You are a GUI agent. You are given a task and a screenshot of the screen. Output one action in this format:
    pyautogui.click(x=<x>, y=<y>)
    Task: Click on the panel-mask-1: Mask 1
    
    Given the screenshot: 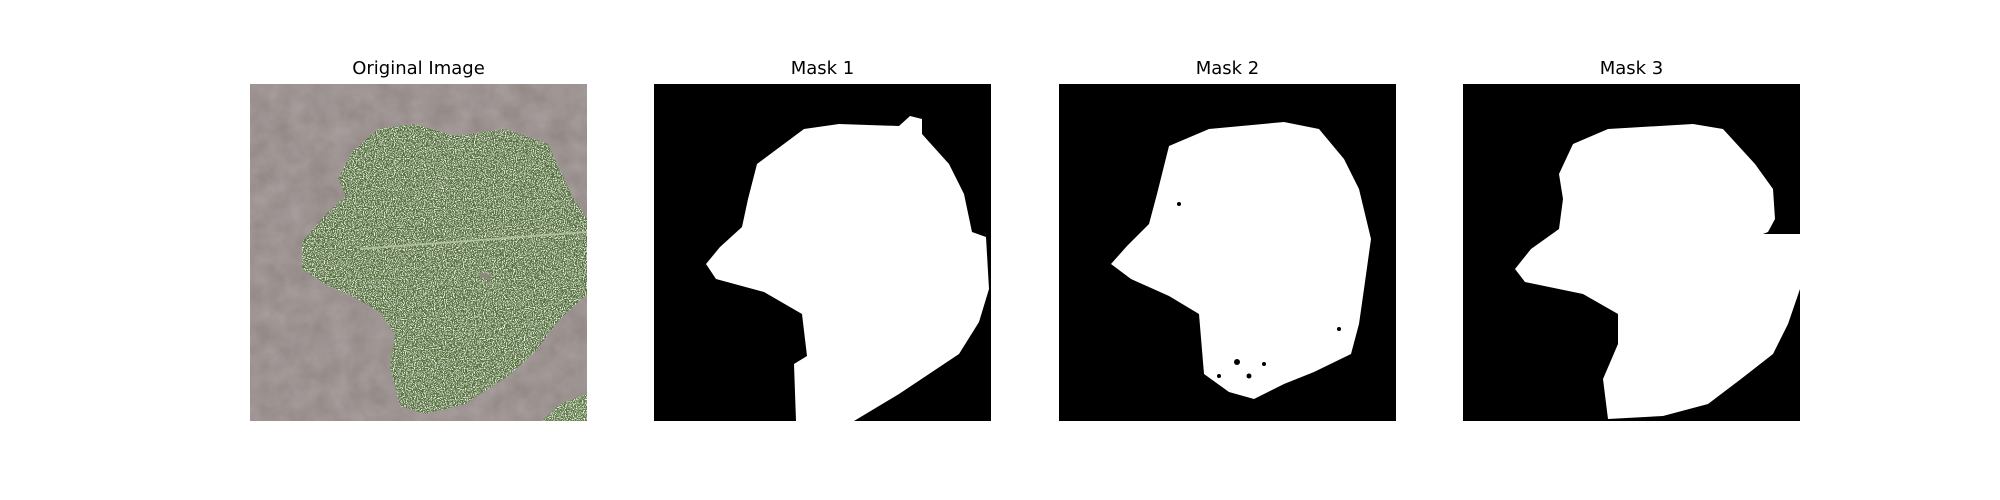 What is the action you would take?
    pyautogui.click(x=822, y=238)
    